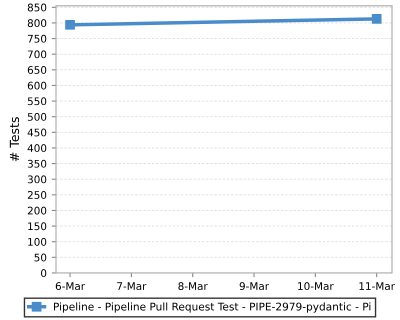  Describe the element at coordinates (37, 101) in the screenshot. I see `y-tick-label: 550` at that location.